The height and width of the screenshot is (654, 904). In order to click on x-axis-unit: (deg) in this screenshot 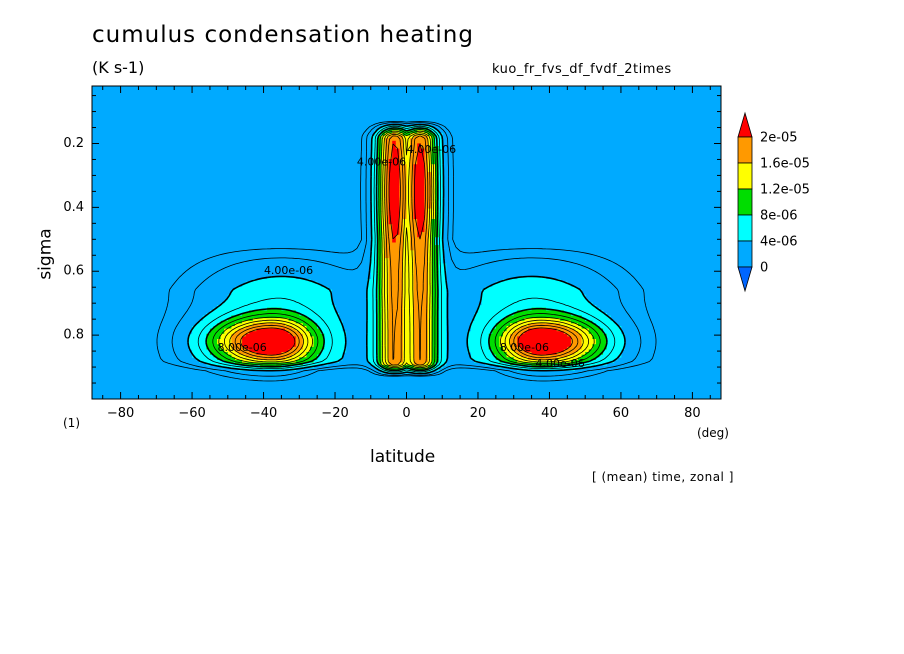, I will do `click(713, 433)`.